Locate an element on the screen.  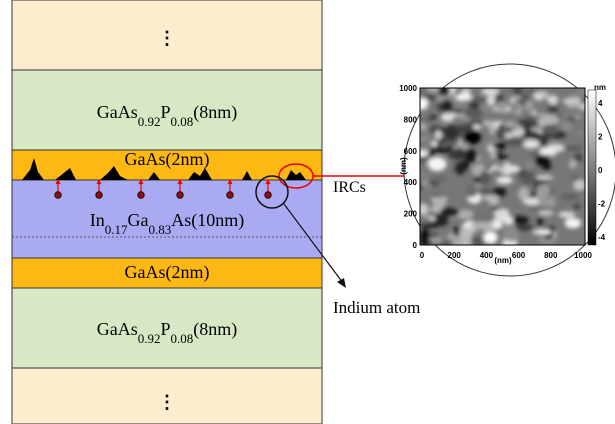
gaasp-layer is located at coordinates (167, 328).